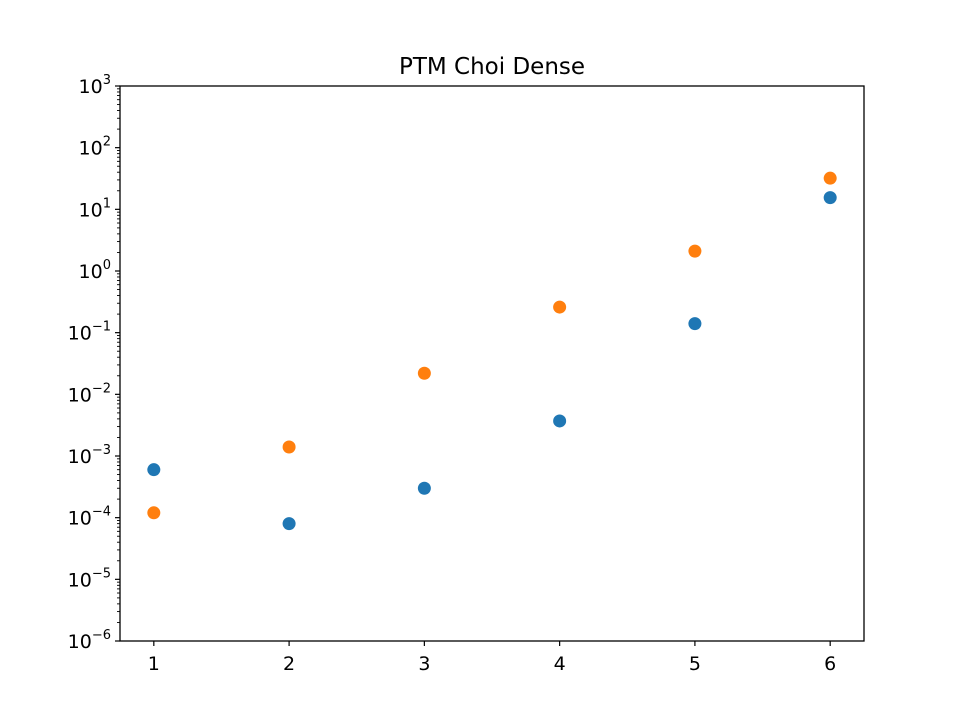 This screenshot has height=724, width=960. What do you see at coordinates (94, 363) in the screenshot?
I see `y-axis: 10⁻⁶ 10⁻⁵ 10⁻⁴ 10⁻³ 10⁻² 10⁻¹ 10⁰ 10¹ 10² 10³` at bounding box center [94, 363].